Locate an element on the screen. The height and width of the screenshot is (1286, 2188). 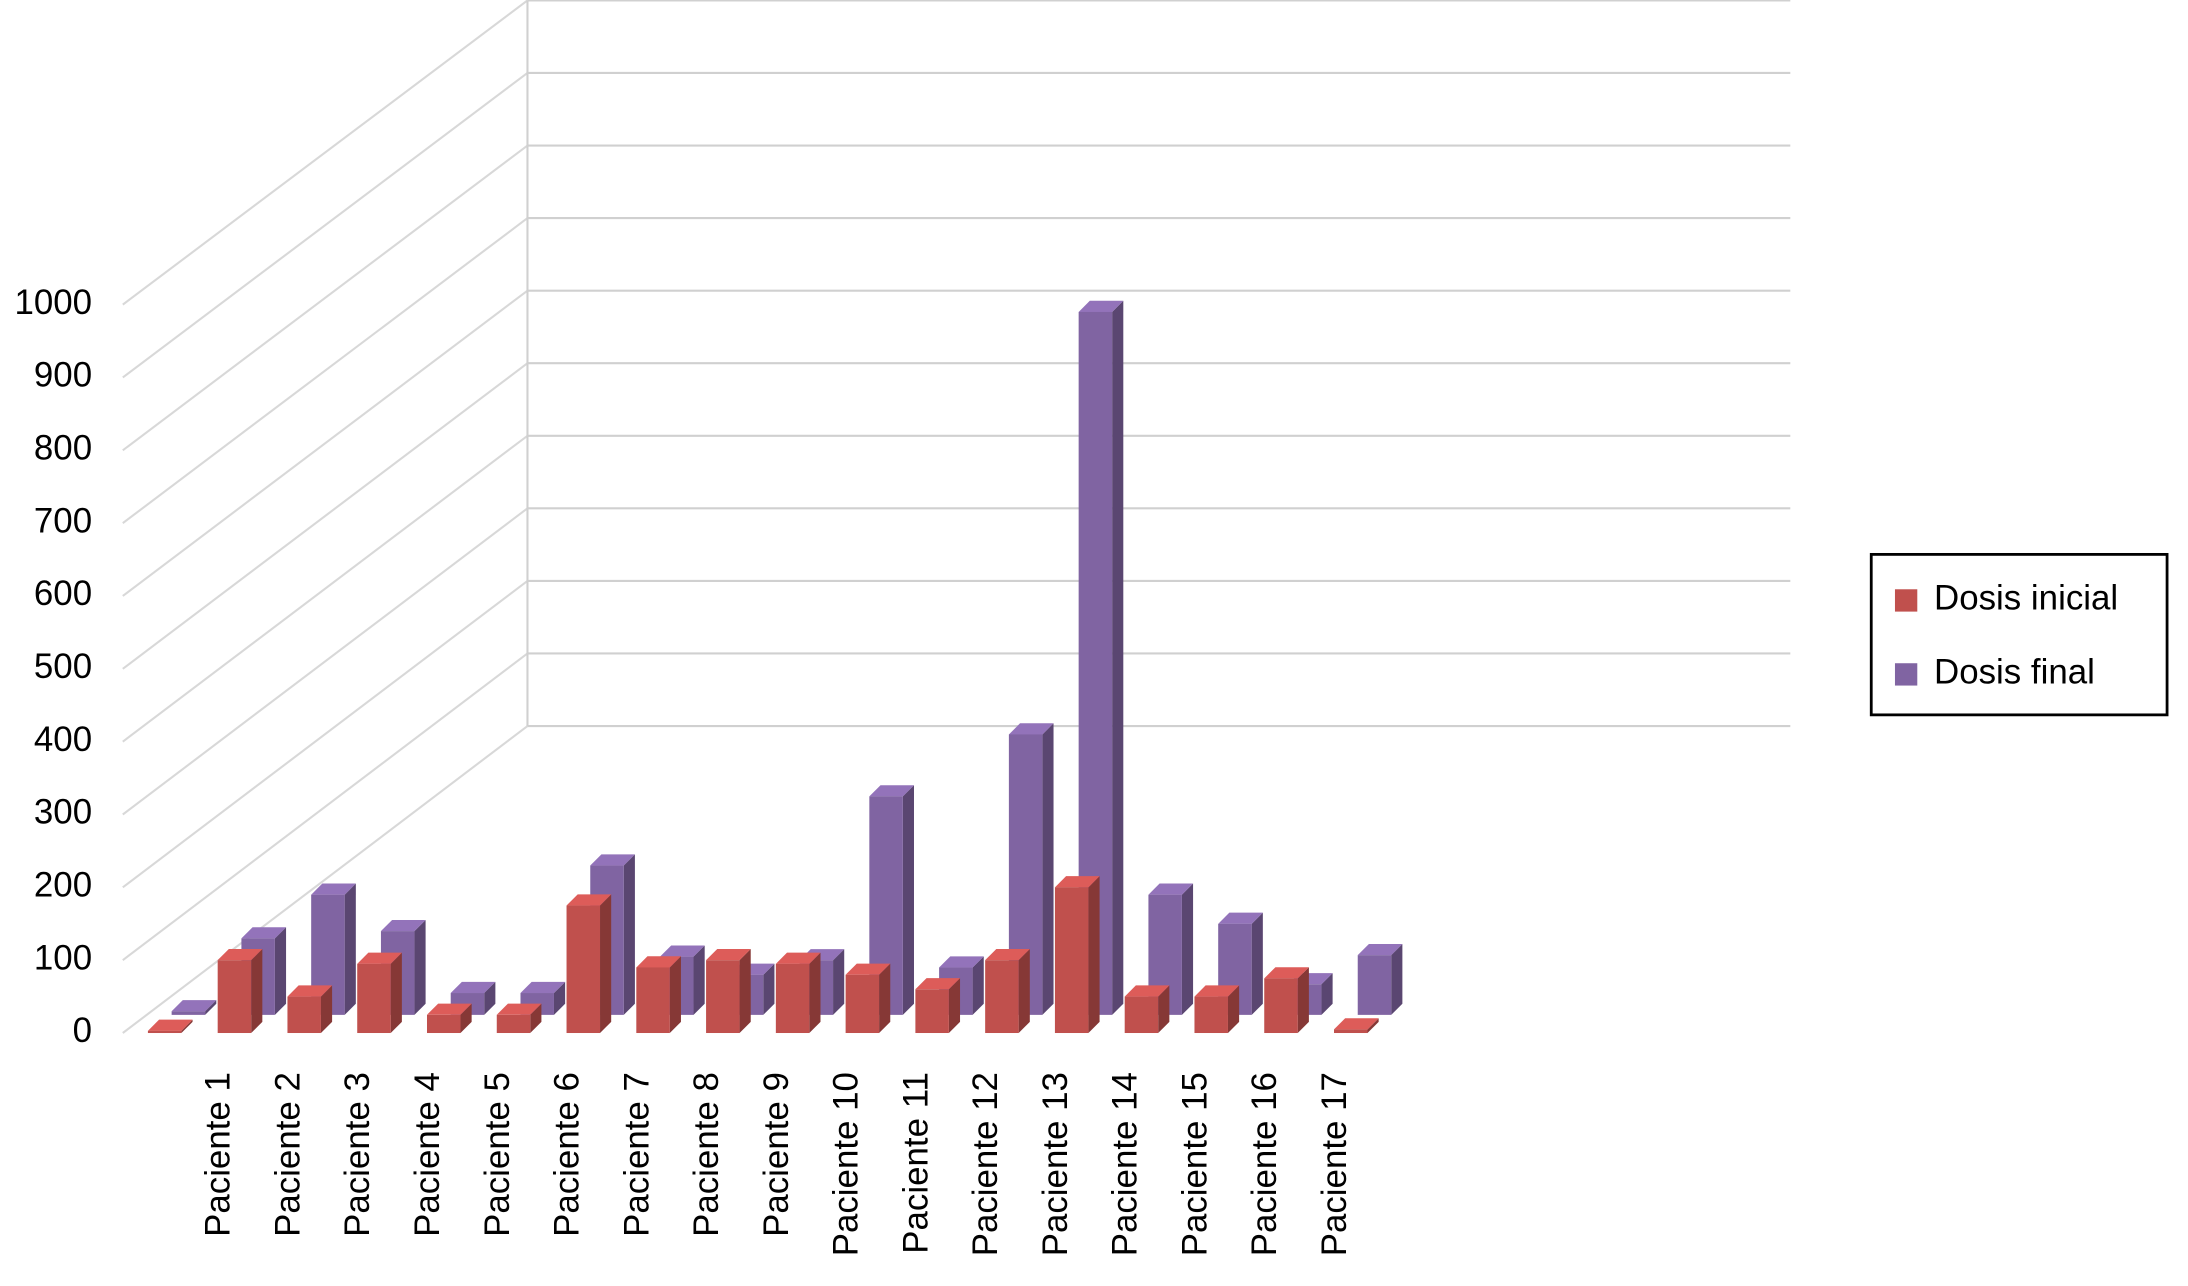
x-tick-label: Paciente 16 is located at coordinates (1264, 1164).